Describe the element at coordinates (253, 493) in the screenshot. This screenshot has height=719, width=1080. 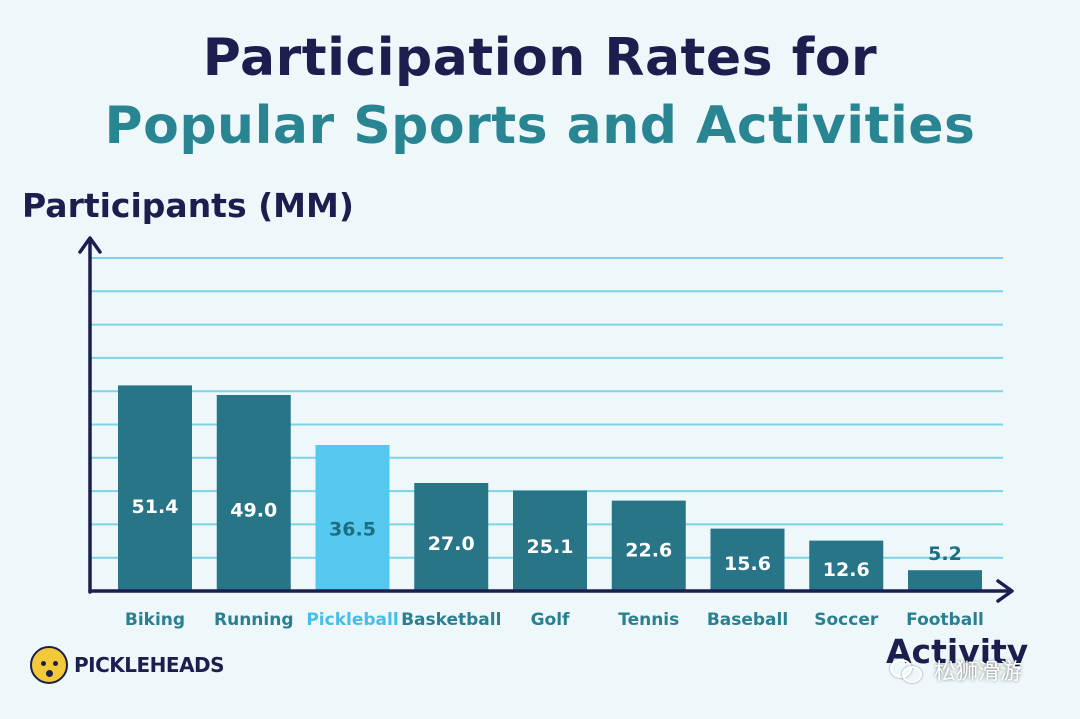
I see `bar-running` at that location.